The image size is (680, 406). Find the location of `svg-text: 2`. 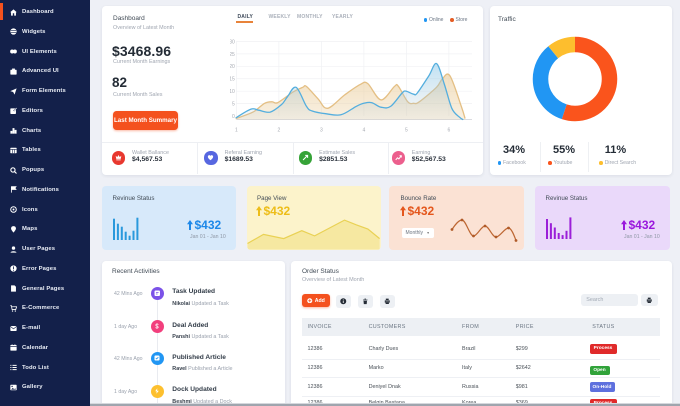

svg-text: 2 is located at coordinates (279, 131).